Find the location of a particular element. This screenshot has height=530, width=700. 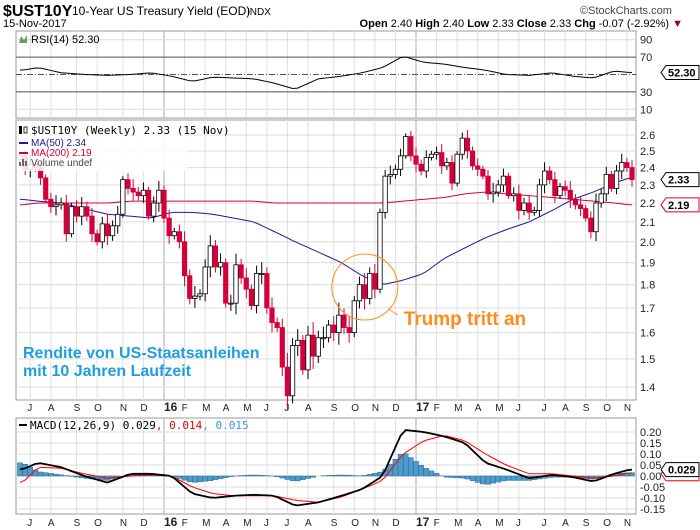

x-tick-label: D is located at coordinates (143, 408).